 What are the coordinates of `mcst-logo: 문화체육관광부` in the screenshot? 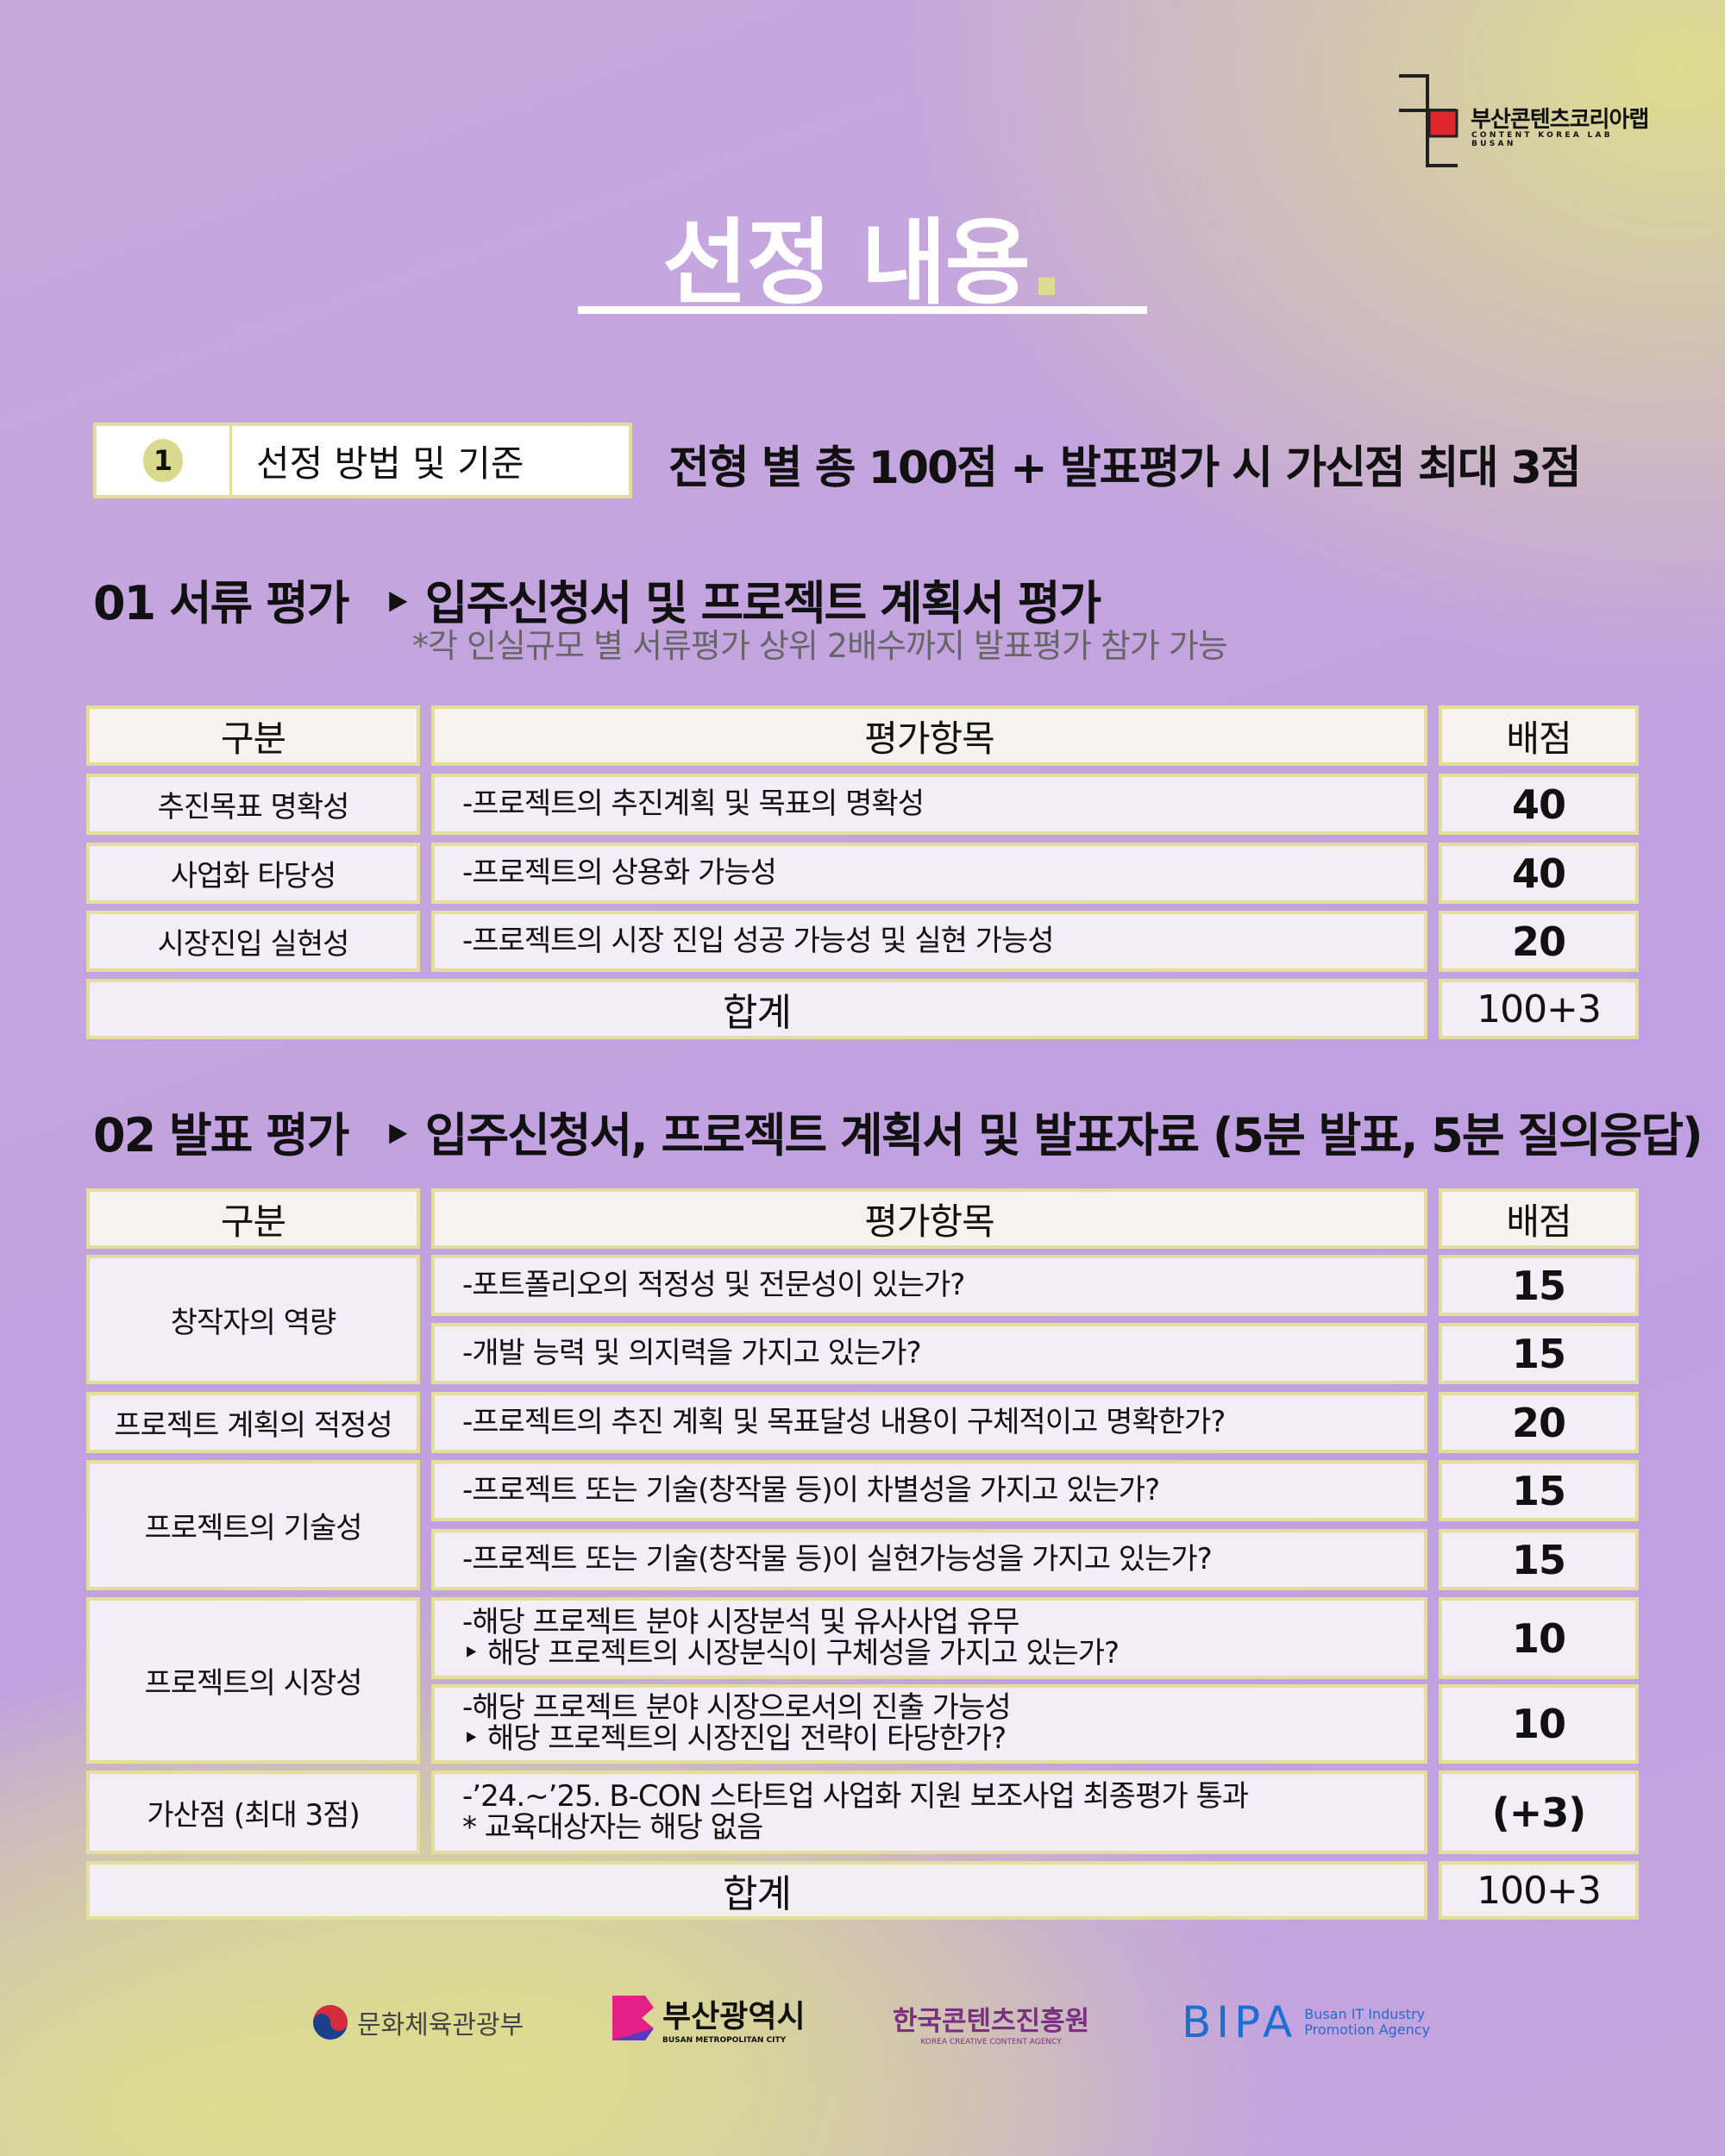 It's located at (417, 2023).